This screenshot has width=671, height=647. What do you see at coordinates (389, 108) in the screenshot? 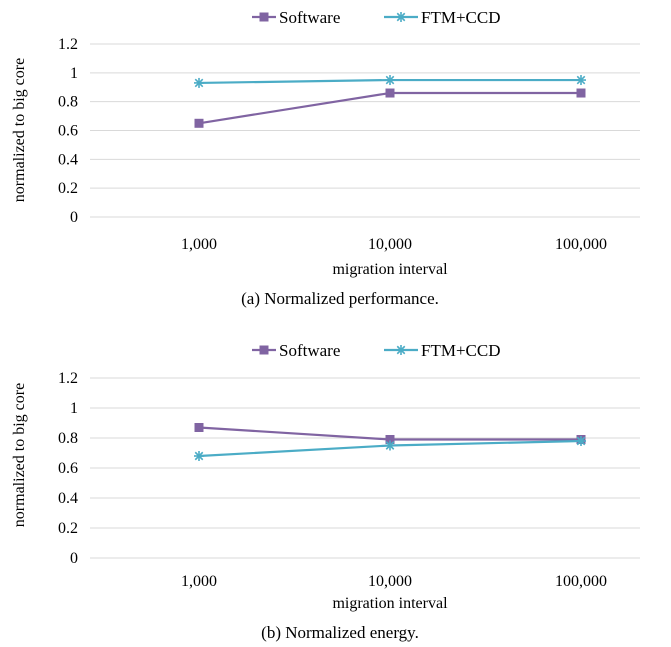
I see `series-line-software` at bounding box center [389, 108].